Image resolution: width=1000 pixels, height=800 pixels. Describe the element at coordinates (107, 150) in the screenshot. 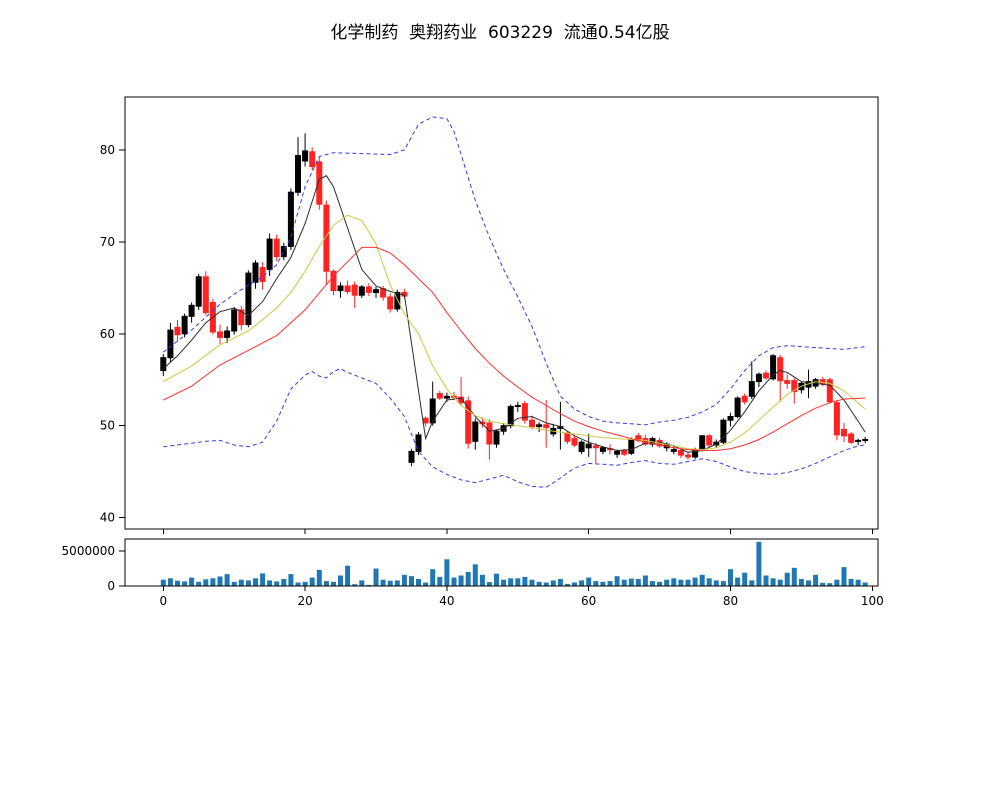

I see `price-tick-label: 80` at that location.